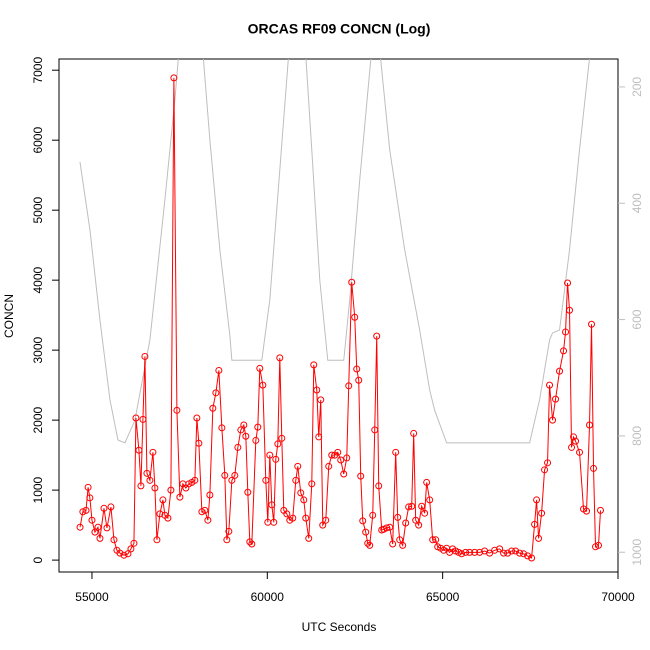 The image size is (650, 650). Describe the element at coordinates (637, 87) in the screenshot. I see `y2-tick-label: 200` at that location.